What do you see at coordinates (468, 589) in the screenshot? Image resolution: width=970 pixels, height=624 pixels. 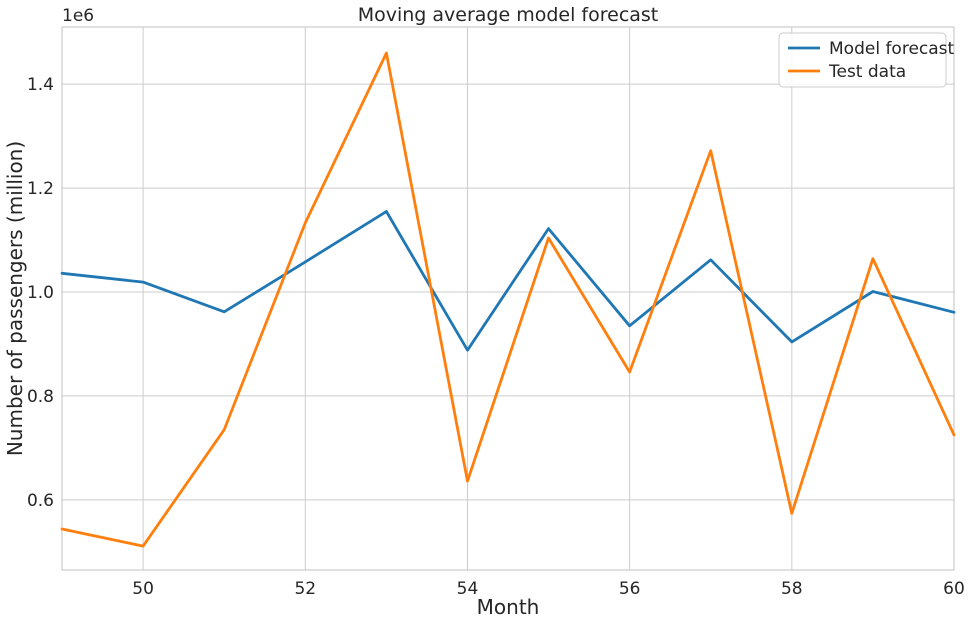 I see `x-tick-label: 54` at bounding box center [468, 589].